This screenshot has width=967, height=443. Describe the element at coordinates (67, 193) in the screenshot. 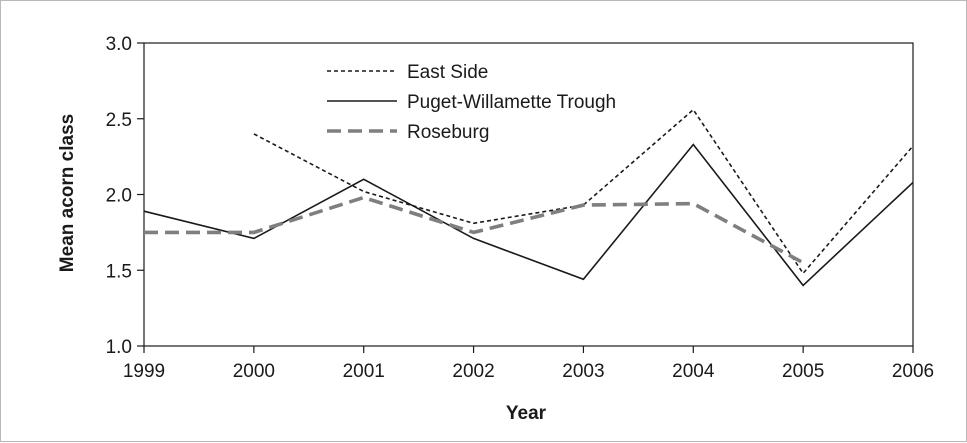

I see `y-axis-title: Mean acorn class` at that location.